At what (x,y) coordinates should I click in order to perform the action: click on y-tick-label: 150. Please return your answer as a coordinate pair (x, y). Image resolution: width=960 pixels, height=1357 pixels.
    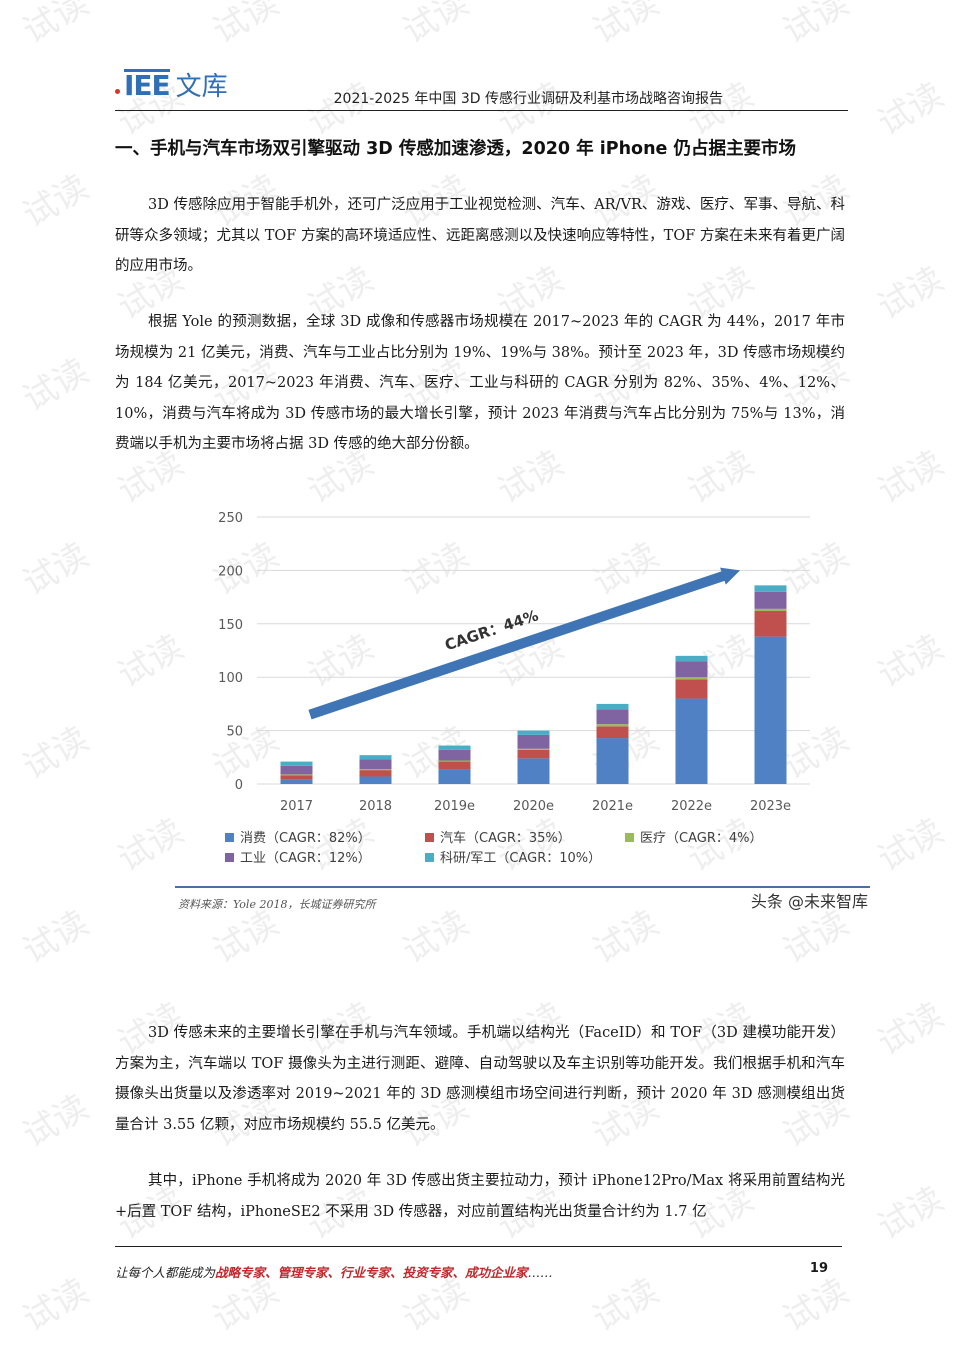
    Looking at the image, I should click on (230, 625).